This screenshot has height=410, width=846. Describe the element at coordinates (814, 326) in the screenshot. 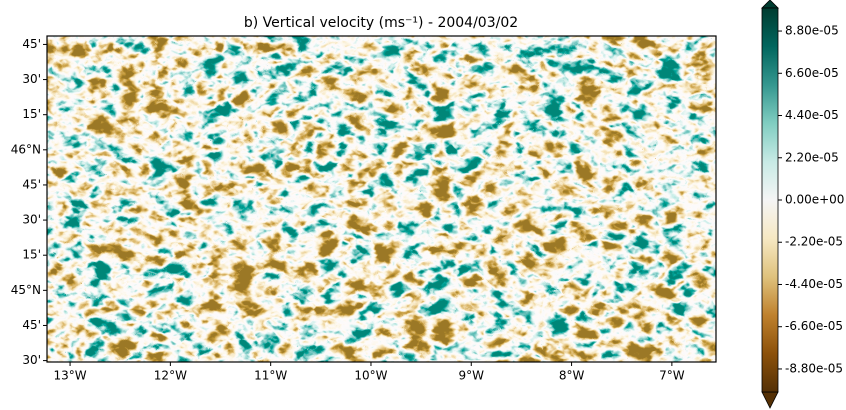

I see `colorbar-tick-label: -6.60e-05` at that location.